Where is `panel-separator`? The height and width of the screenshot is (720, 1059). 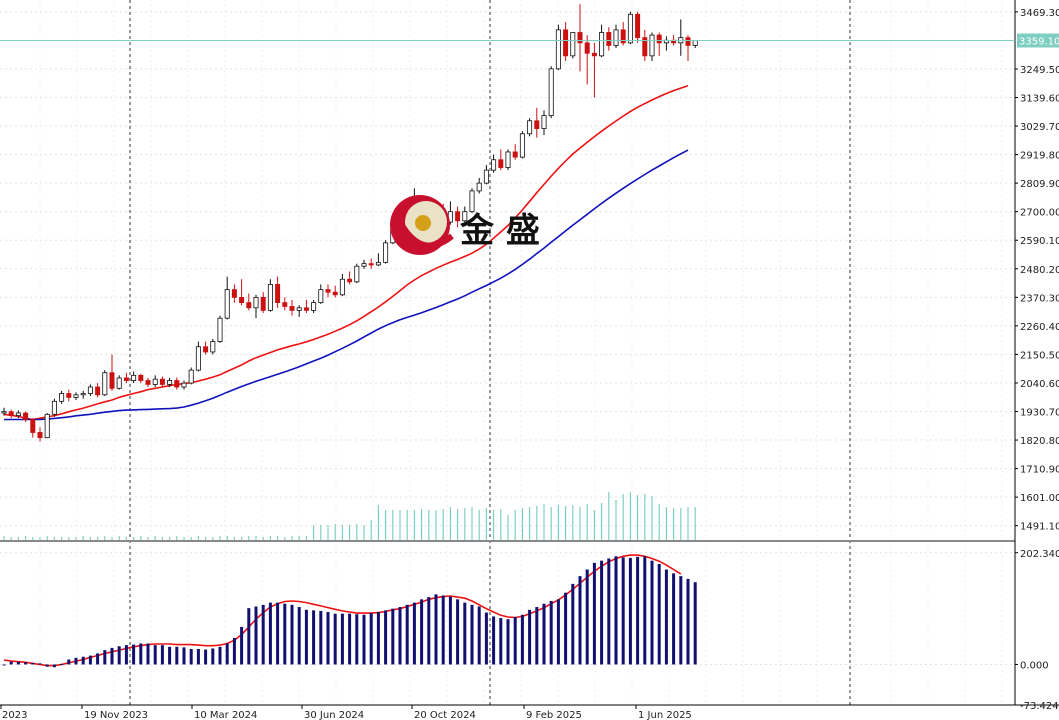 panel-separator is located at coordinates (507, 541).